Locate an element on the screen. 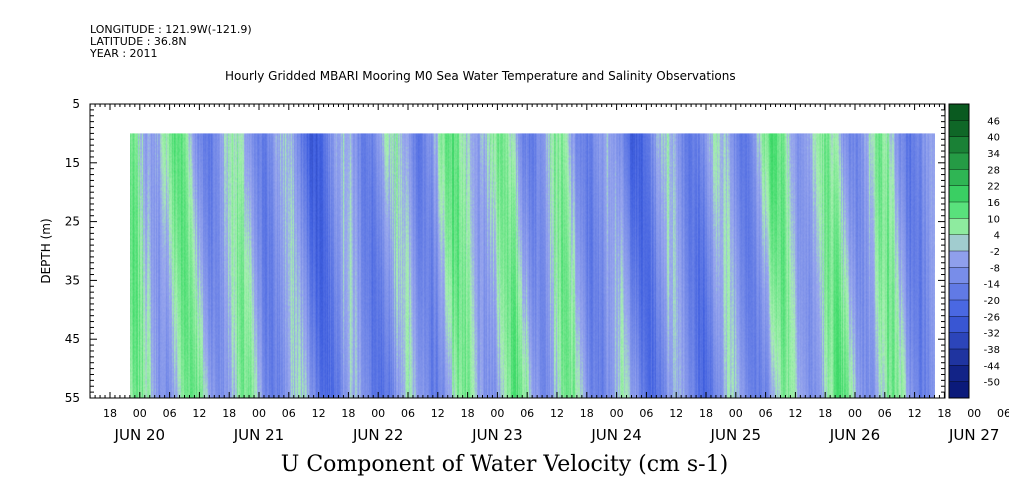  x-day-label: JUN 23 is located at coordinates (496, 435).